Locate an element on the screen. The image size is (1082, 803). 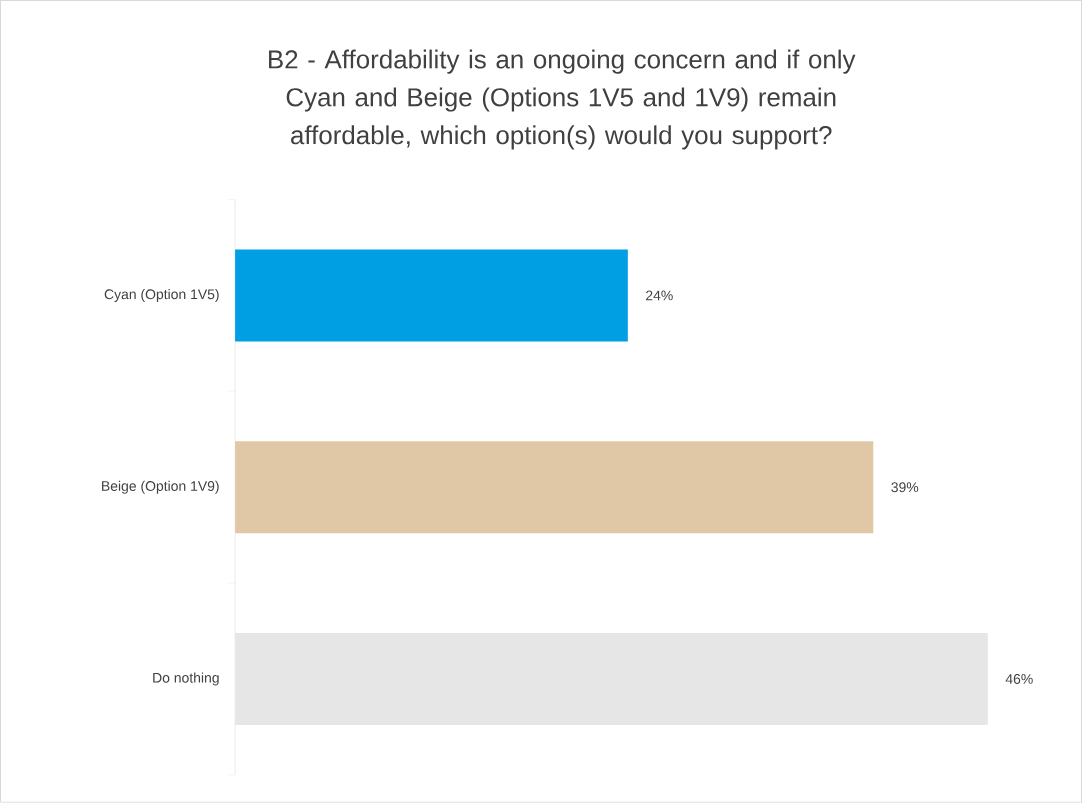
y-tick-label: Do nothing is located at coordinates (186, 679).